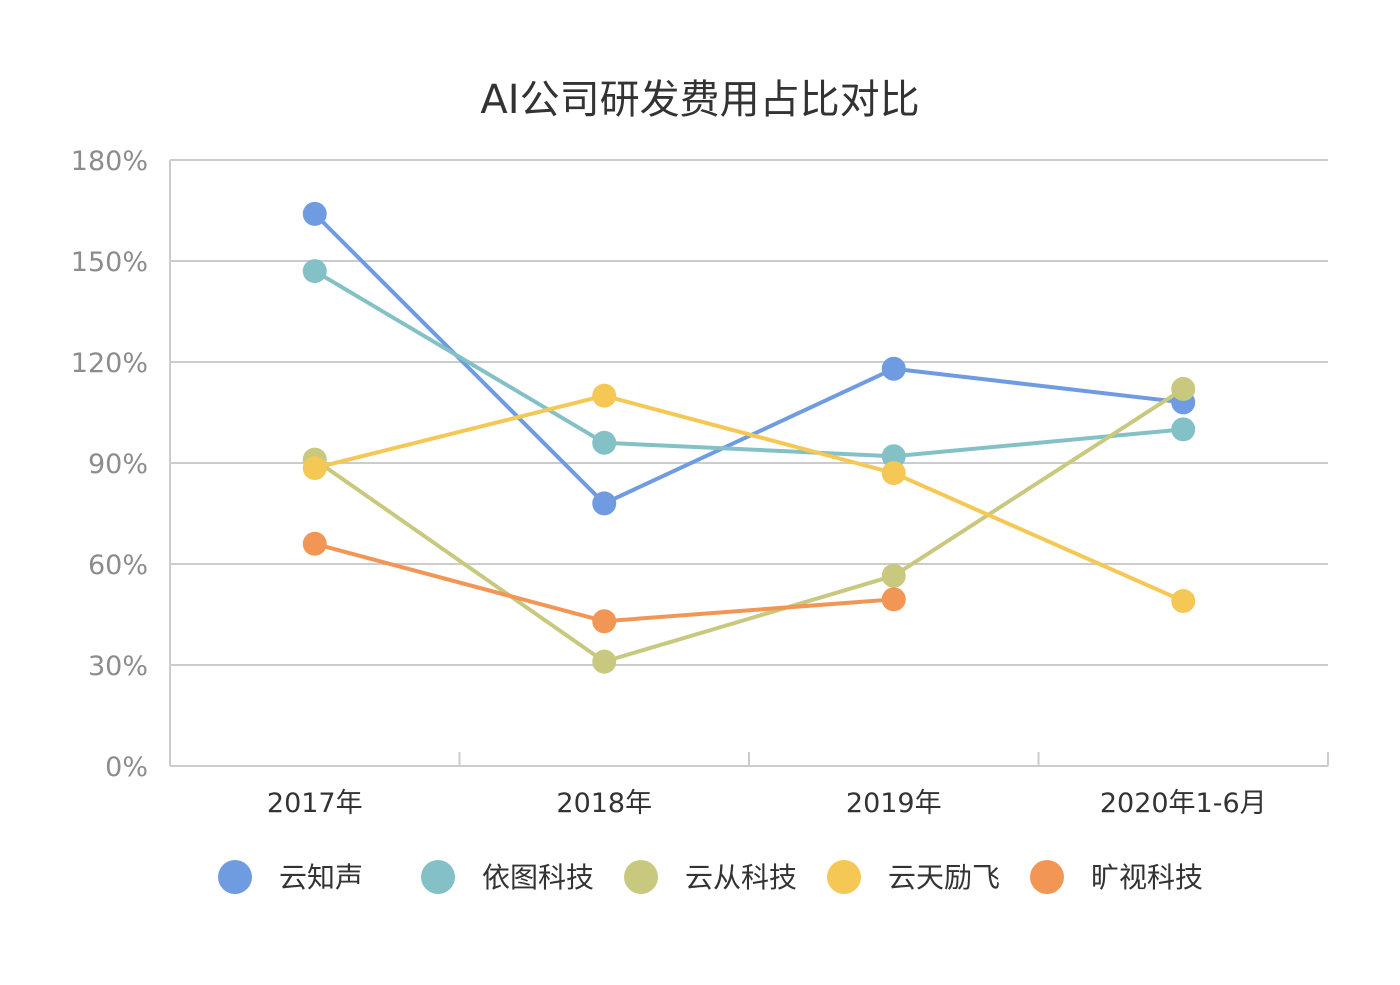 The image size is (1400, 985). What do you see at coordinates (944, 877) in the screenshot?
I see `legend-label: 云天励飞` at bounding box center [944, 877].